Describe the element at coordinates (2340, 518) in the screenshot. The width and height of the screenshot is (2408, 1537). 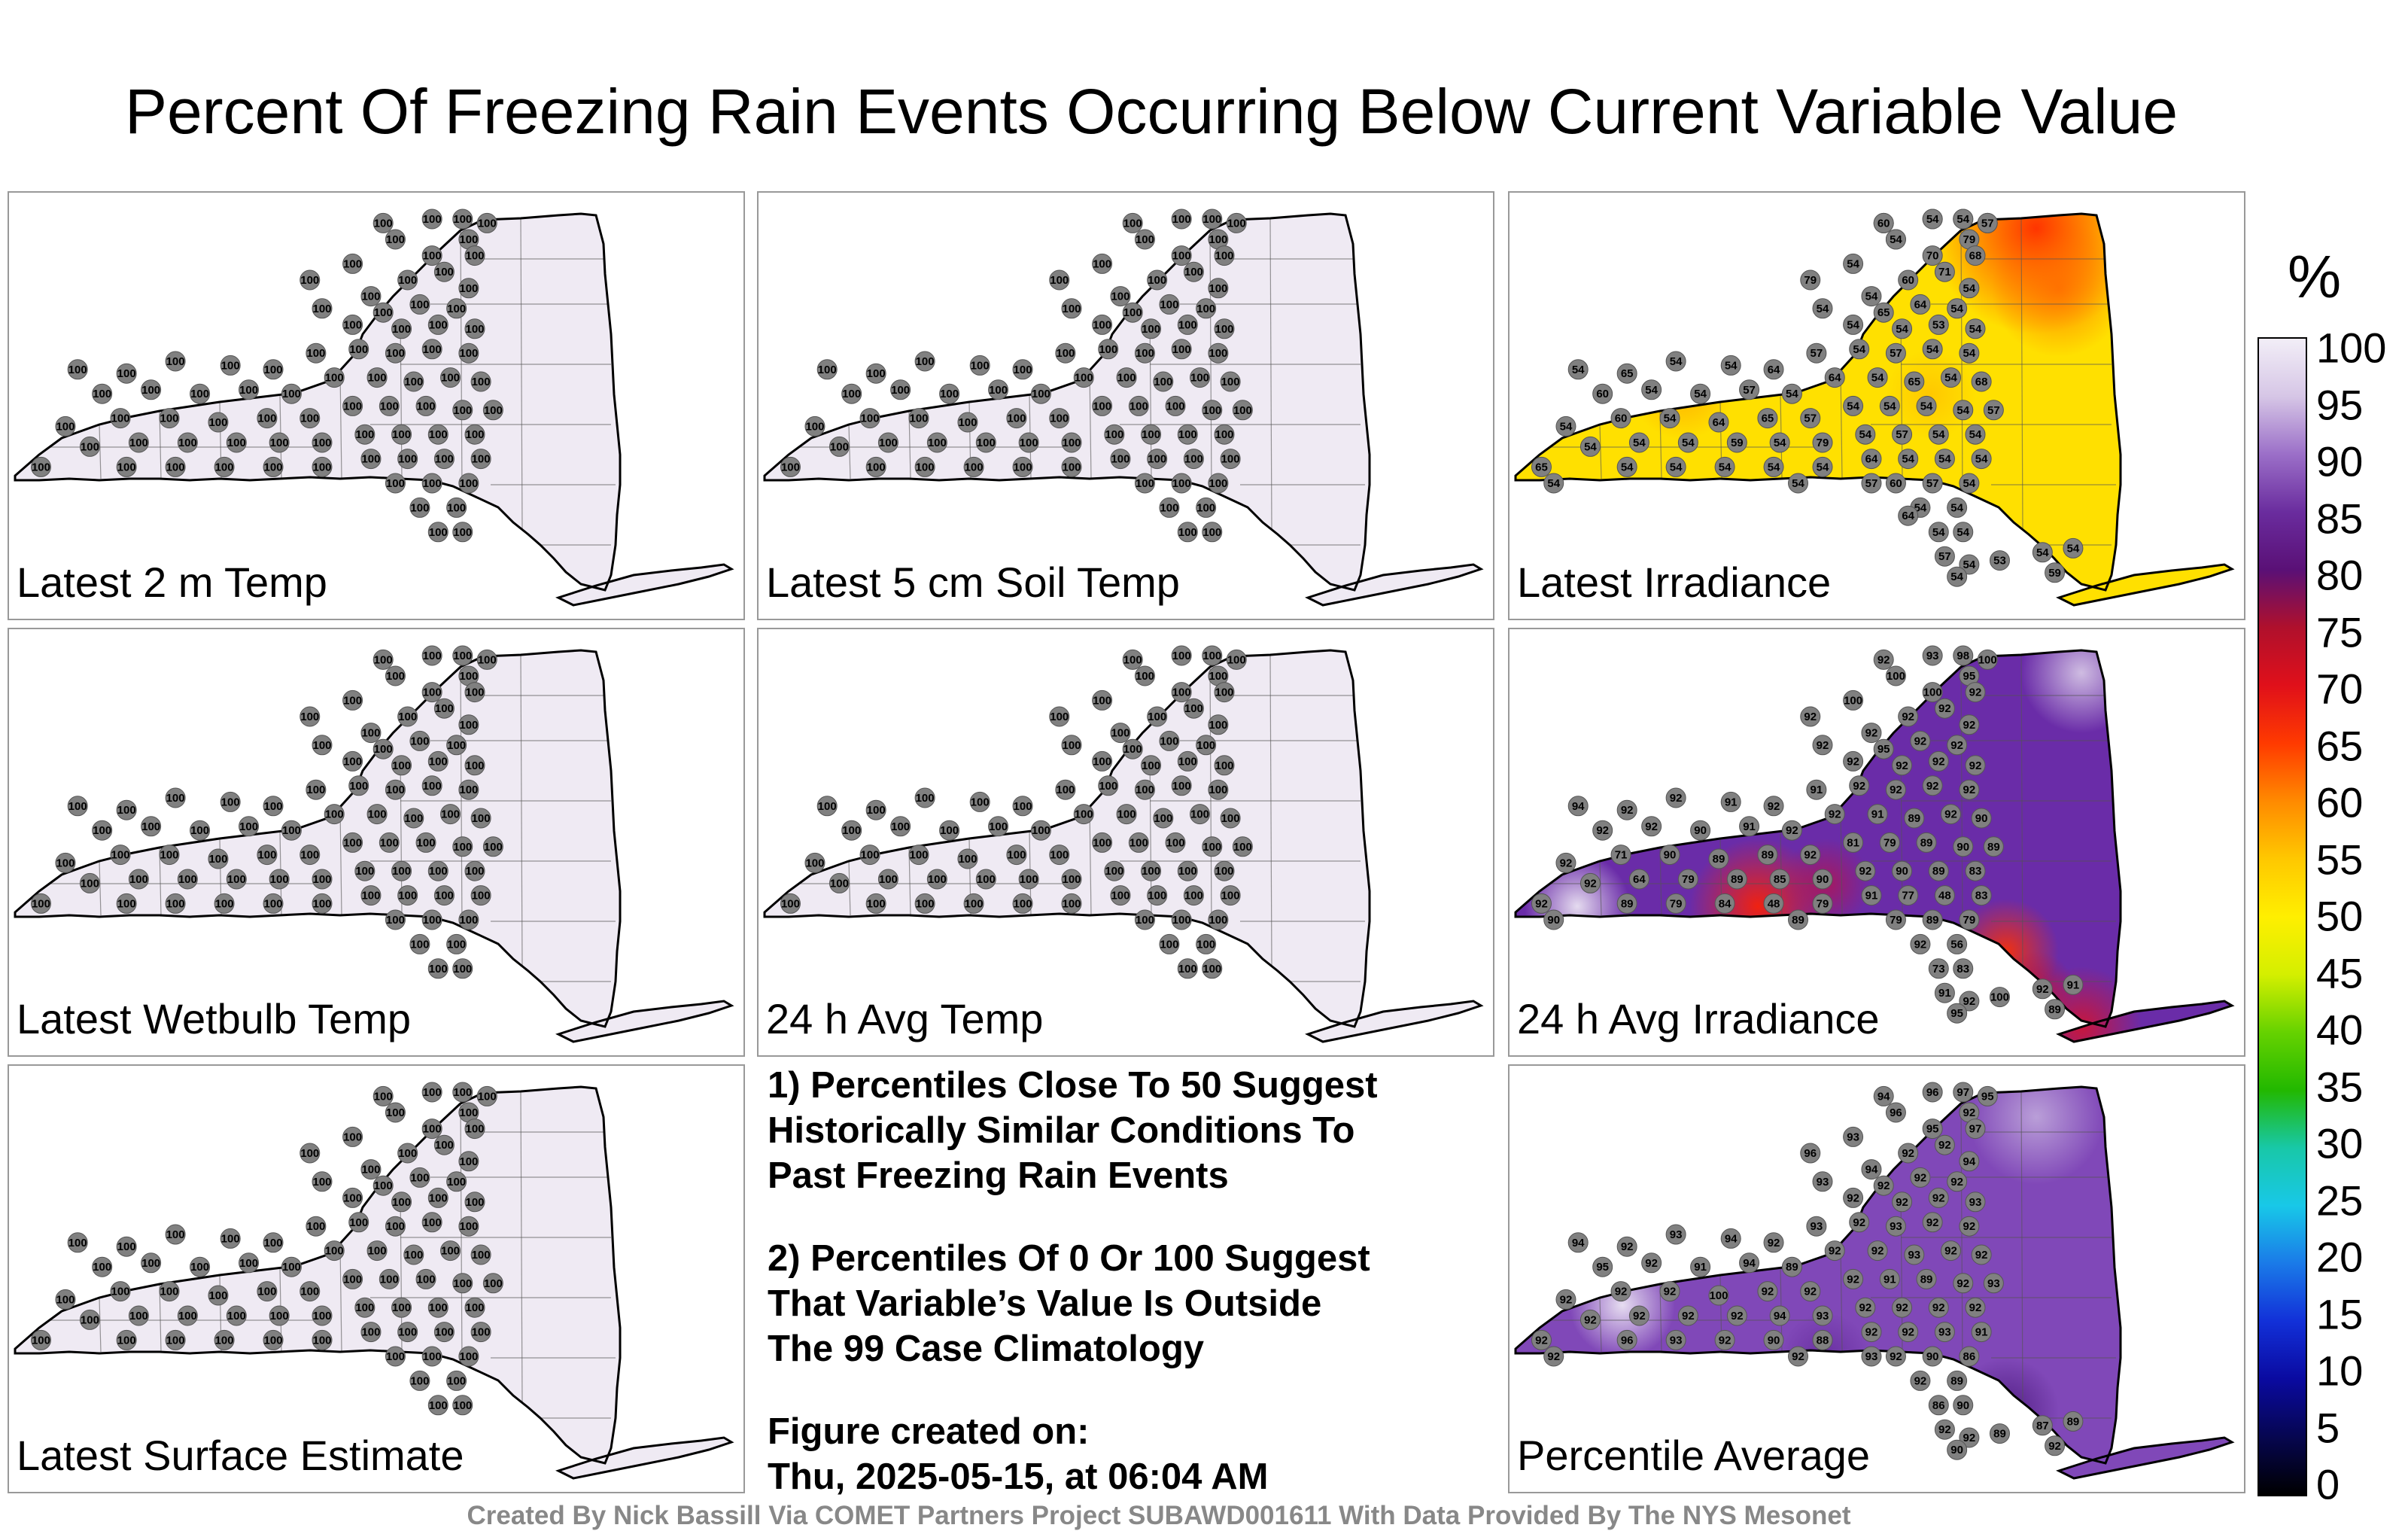
I see `colorbar-tick-label: 85` at that location.